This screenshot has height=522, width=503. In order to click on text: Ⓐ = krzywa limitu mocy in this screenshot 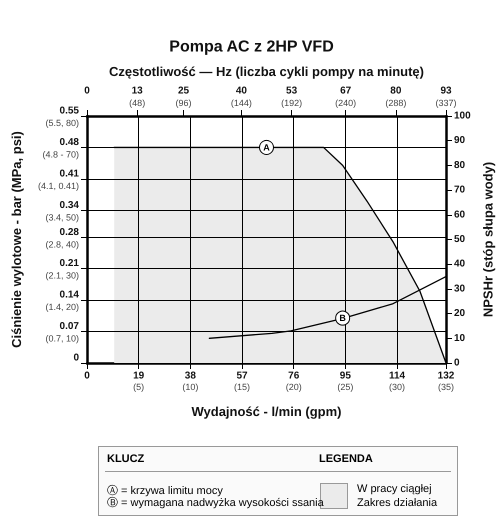, I will do `click(165, 490)`.